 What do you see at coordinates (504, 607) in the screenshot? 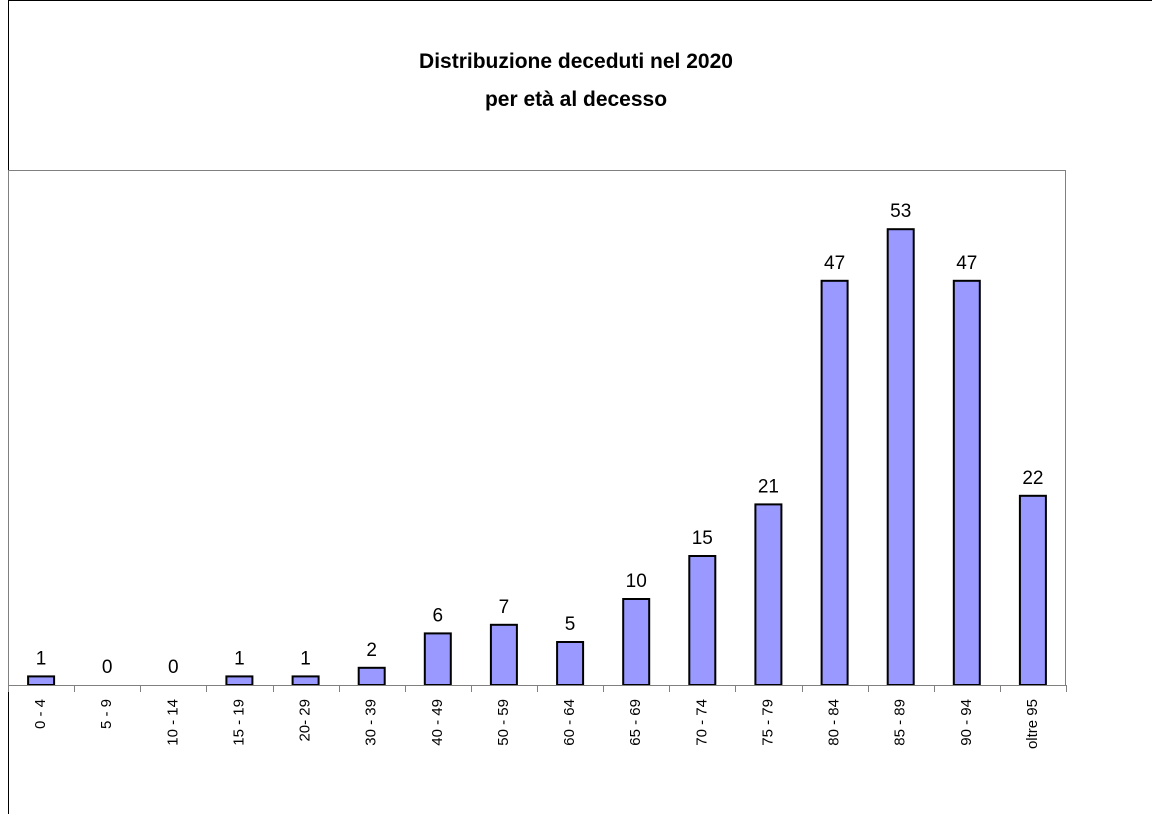
I see `bar-value-label: 7` at bounding box center [504, 607].